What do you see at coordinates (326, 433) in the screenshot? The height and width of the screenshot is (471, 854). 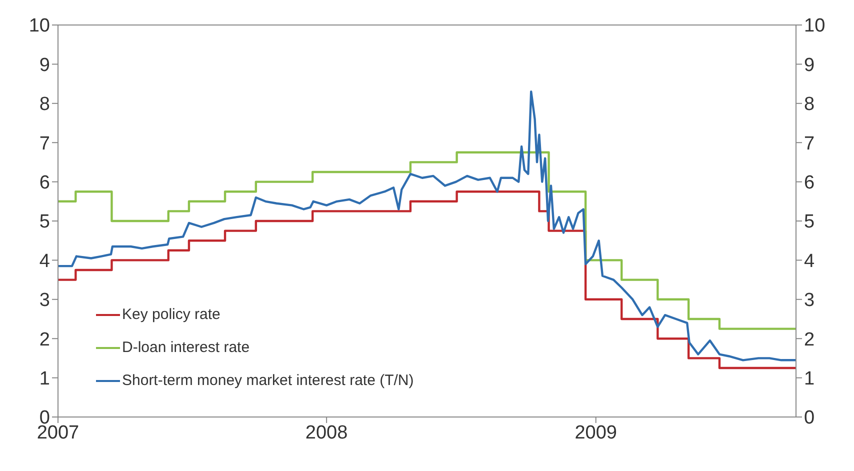 I see `x-tick-label: 2008` at bounding box center [326, 433].